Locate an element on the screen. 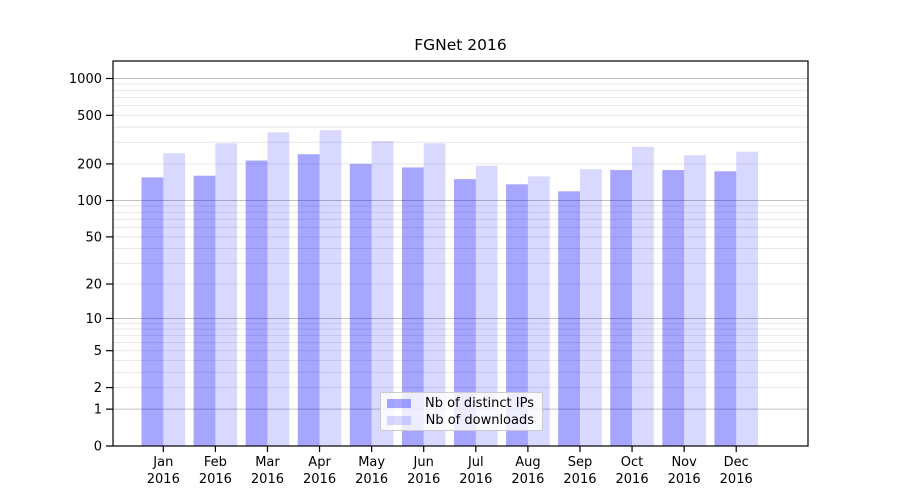 This screenshot has height=500, width=900. x-tick-label-month: Dec is located at coordinates (736, 462).